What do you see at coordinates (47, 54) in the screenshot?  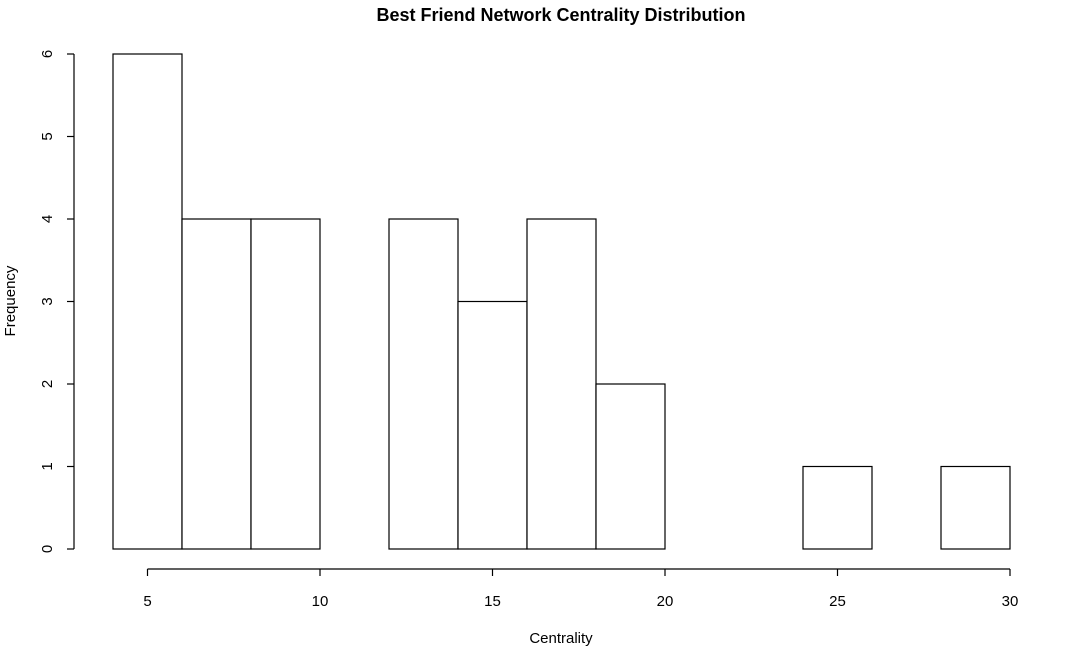 I see `y-tick-label: 6` at bounding box center [47, 54].